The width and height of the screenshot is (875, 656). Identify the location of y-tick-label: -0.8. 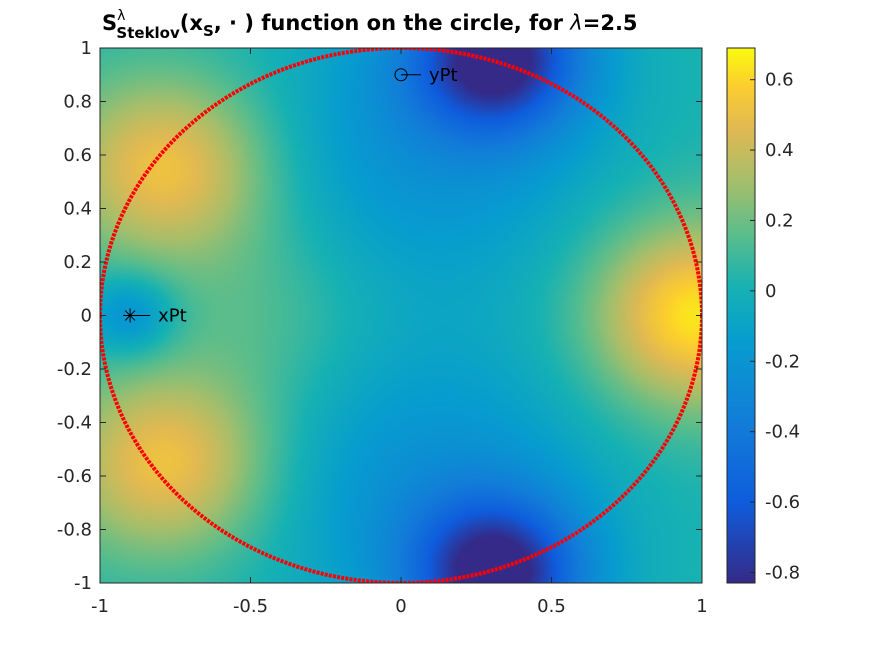
(74, 530).